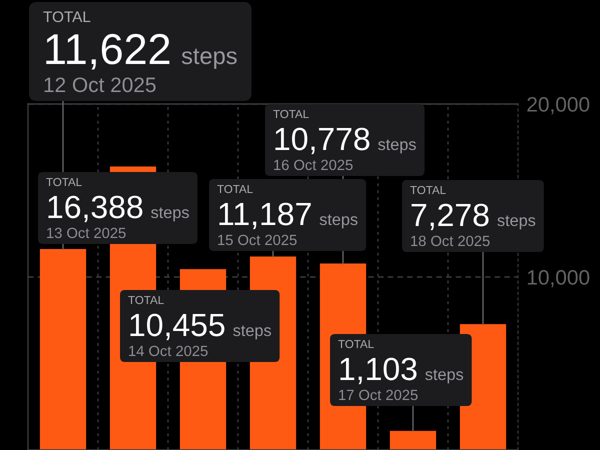 The height and width of the screenshot is (450, 600). Describe the element at coordinates (558, 105) in the screenshot. I see `y-tick-label: 20,000` at that location.